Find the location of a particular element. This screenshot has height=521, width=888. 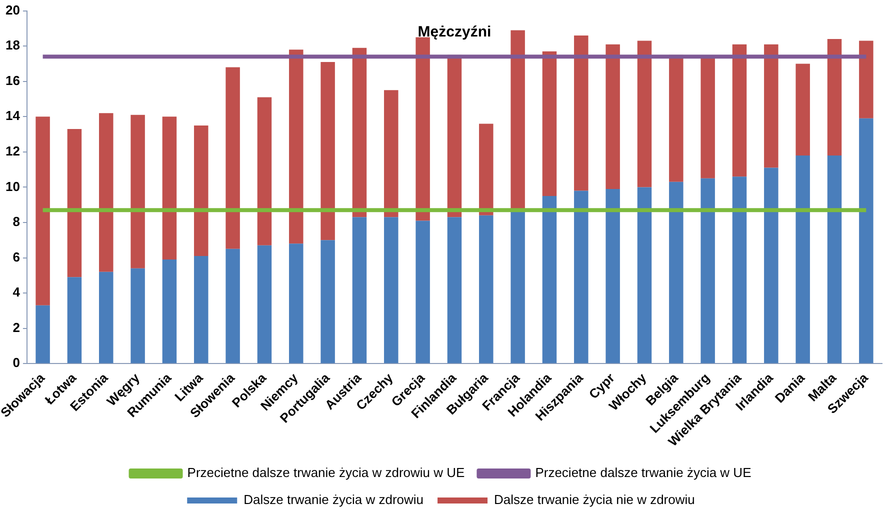

y-tick-label: 2 is located at coordinates (16, 327).